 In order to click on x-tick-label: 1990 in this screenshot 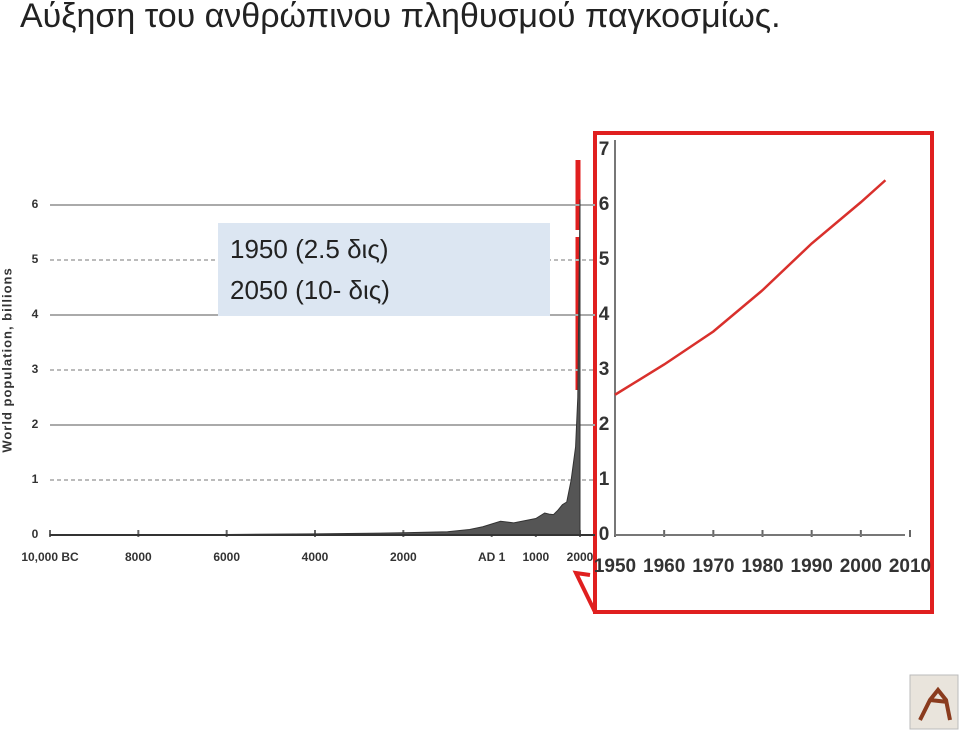, I will do `click(812, 566)`.